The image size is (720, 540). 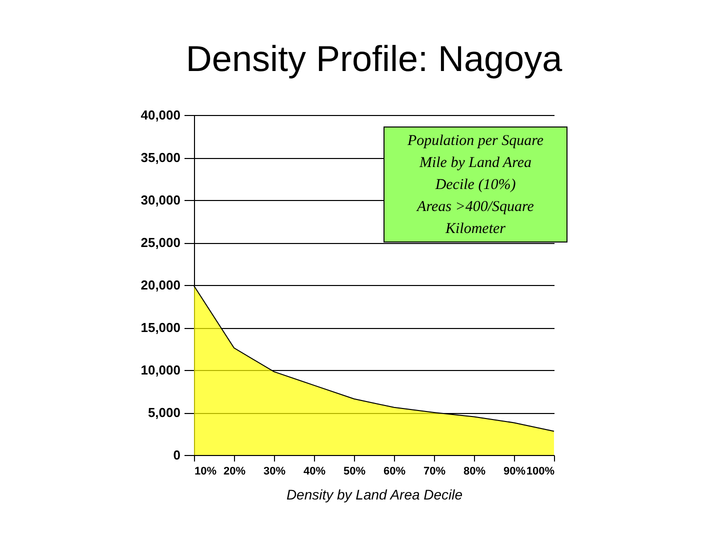 What do you see at coordinates (160, 327) in the screenshot?
I see `y-tick-label: 15,000` at bounding box center [160, 327].